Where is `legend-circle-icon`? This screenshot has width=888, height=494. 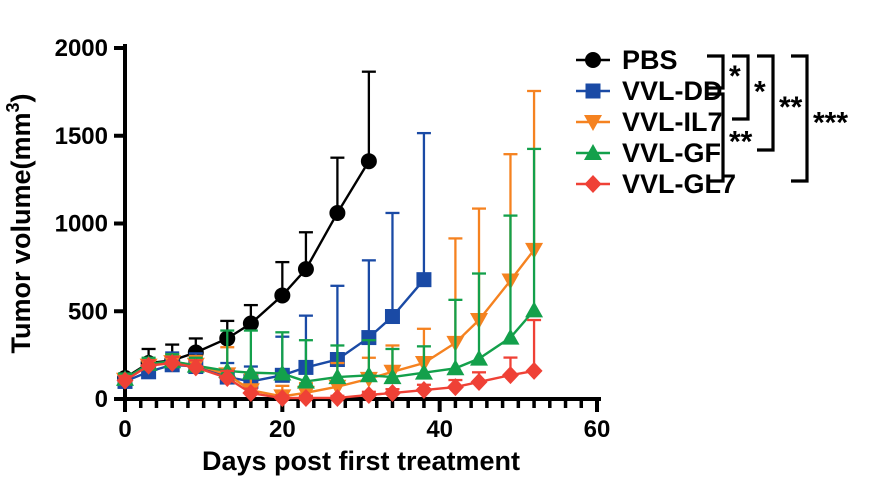 legend-circle-icon is located at coordinates (593, 60).